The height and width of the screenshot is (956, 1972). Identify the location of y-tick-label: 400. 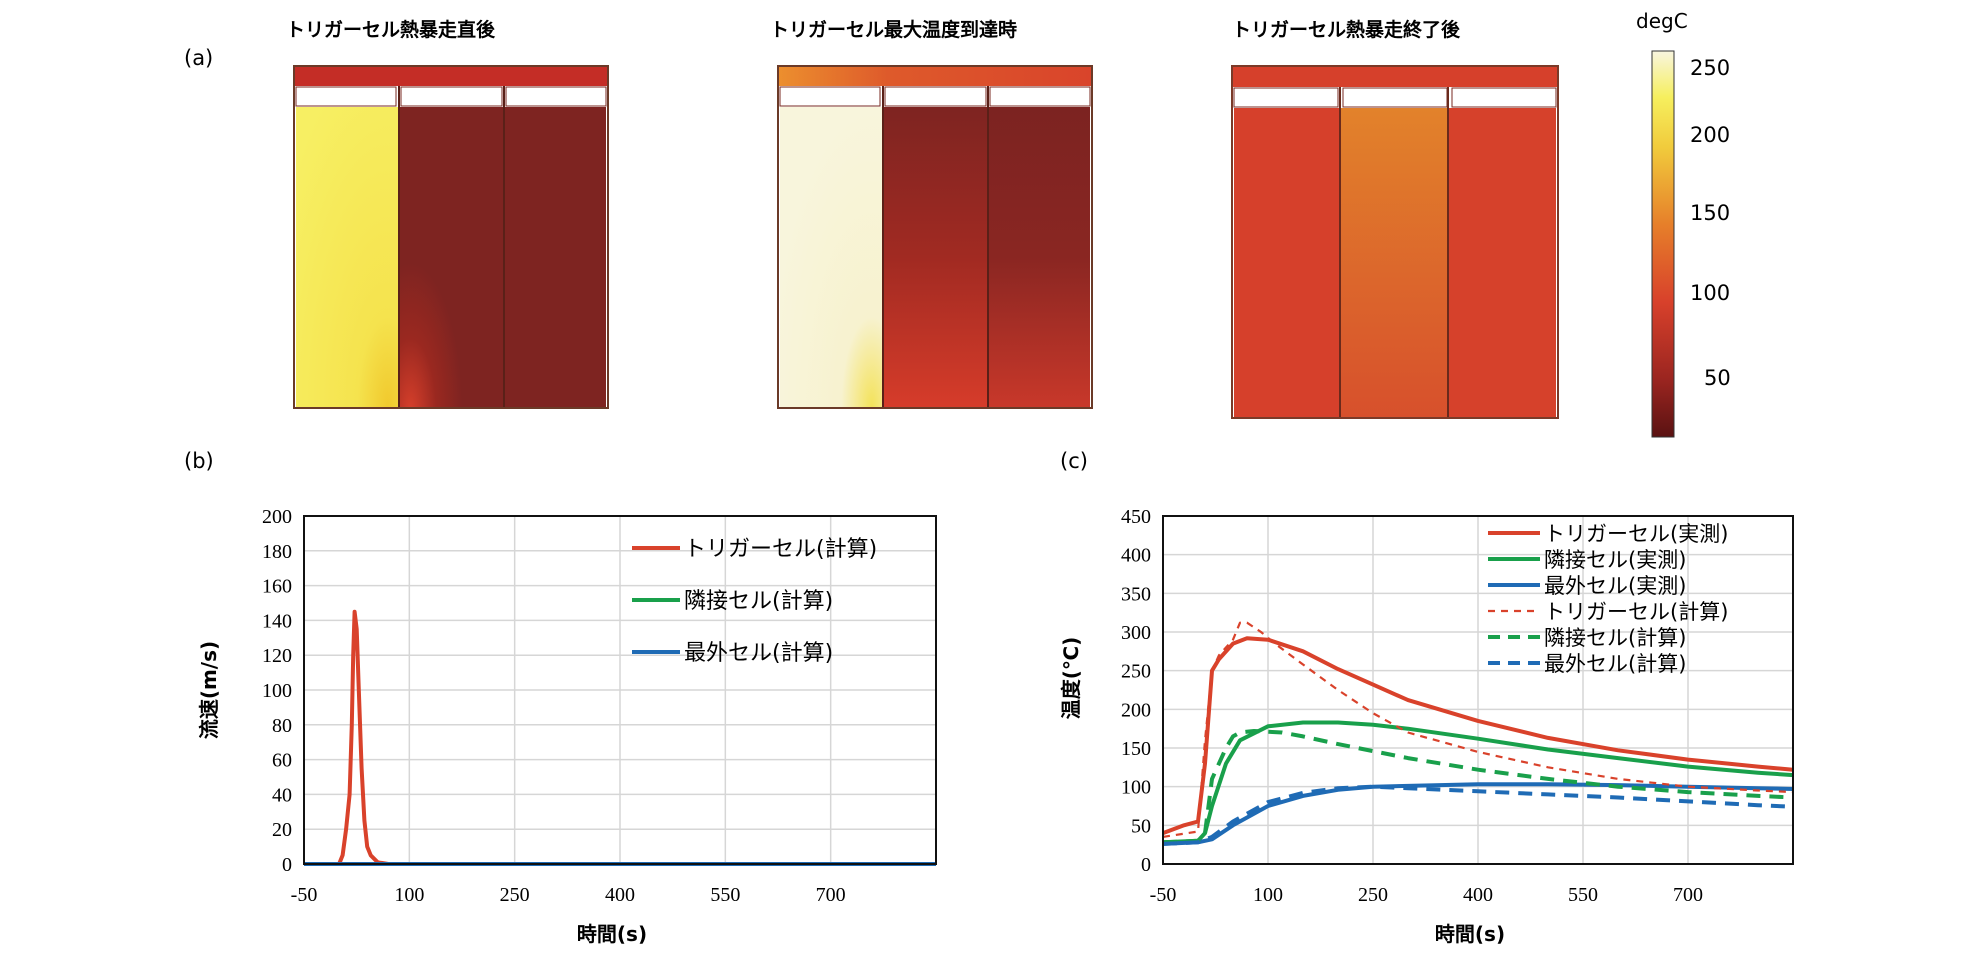
(1136, 556).